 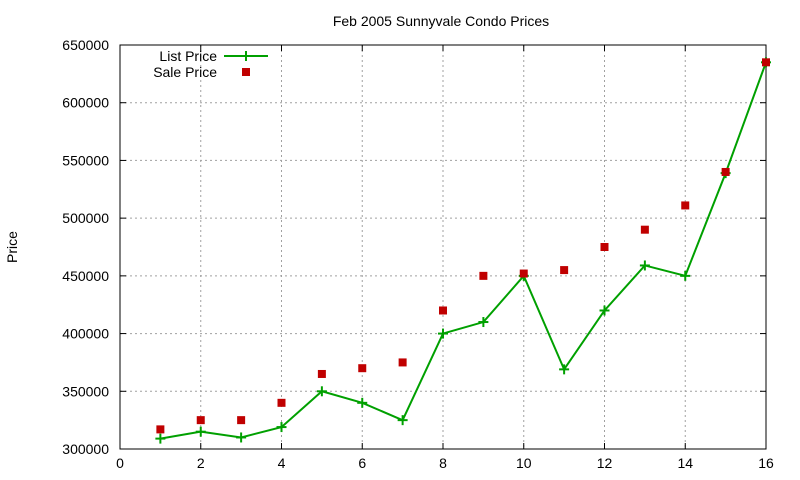 What do you see at coordinates (605, 463) in the screenshot?
I see `x-tick-label: 12` at bounding box center [605, 463].